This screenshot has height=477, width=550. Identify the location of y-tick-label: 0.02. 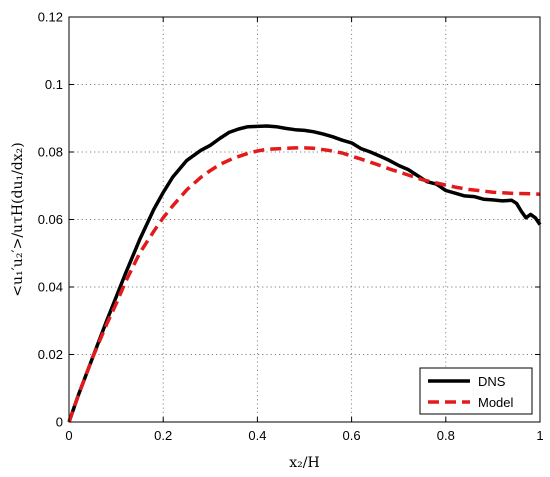
(50, 354).